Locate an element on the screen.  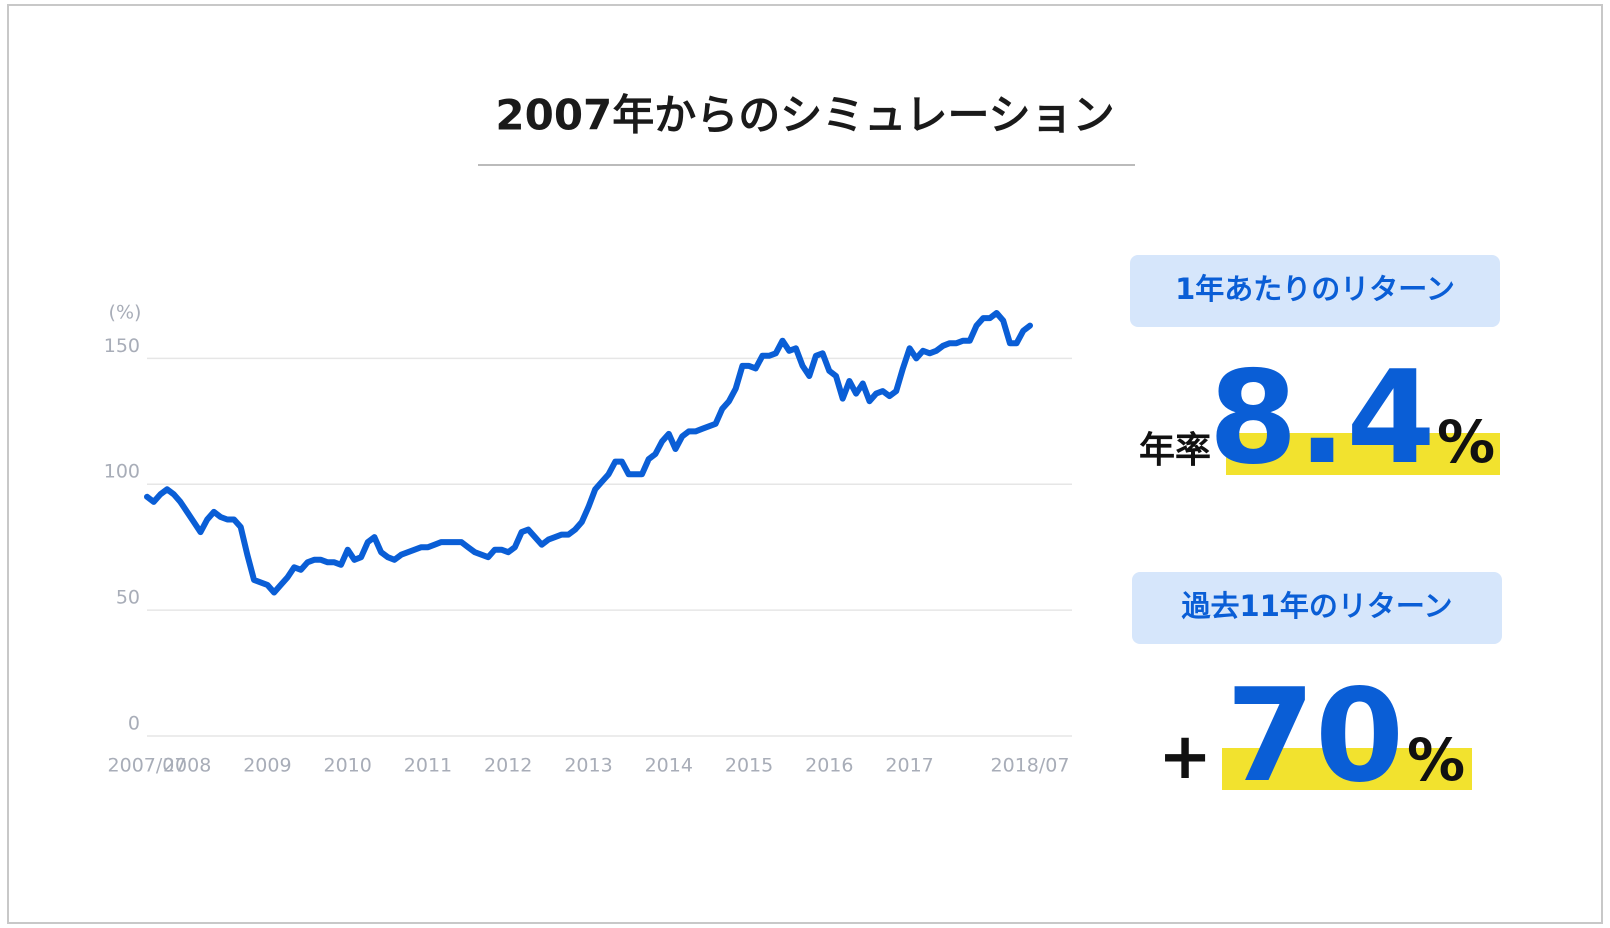
x-tick-label: 2013 is located at coordinates (588, 766).